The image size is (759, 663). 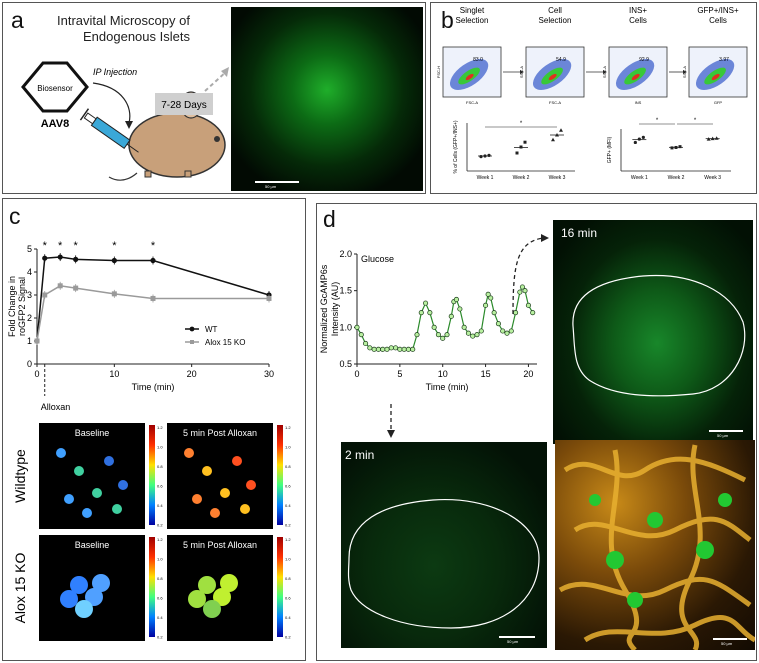 What do you see at coordinates (184, 105) in the screenshot?
I see `duration-label: 7-28 Days` at bounding box center [184, 105].